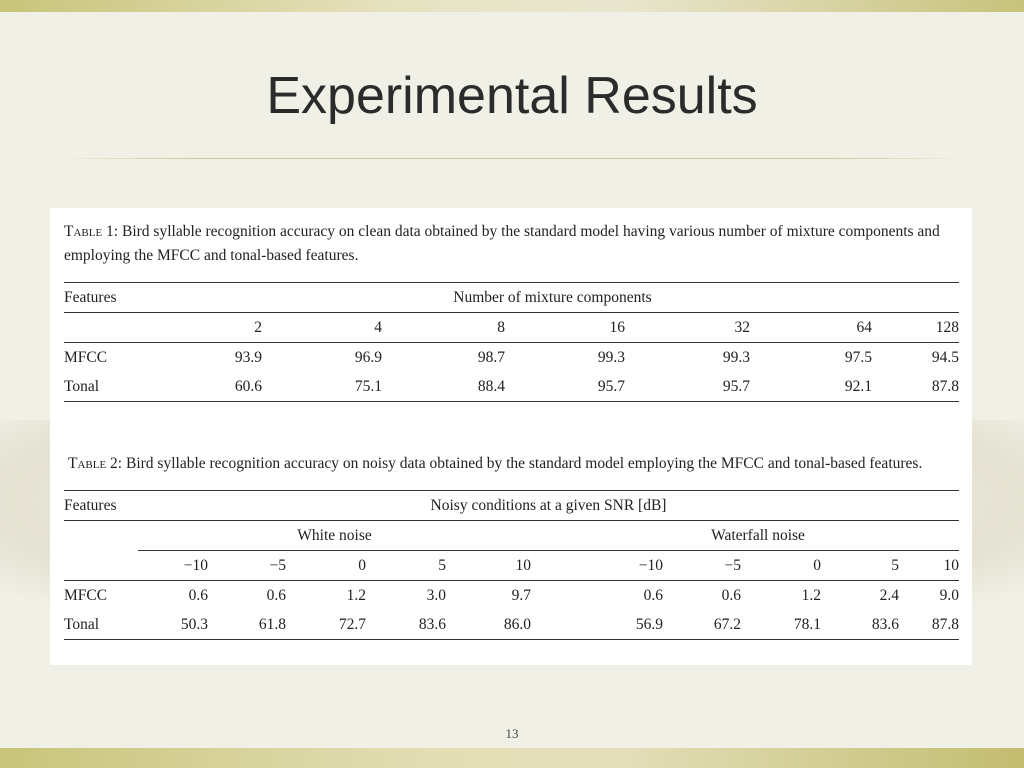  I want to click on page-number: 13, so click(512, 733).